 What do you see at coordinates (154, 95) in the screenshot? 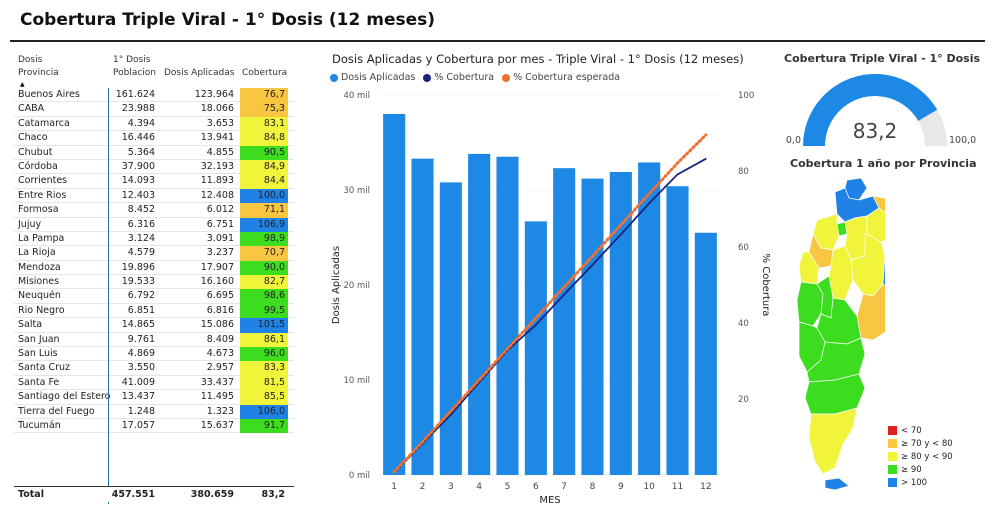
I see `table-row: Buenos Aires 161.624 123.964 76,7` at bounding box center [154, 95].